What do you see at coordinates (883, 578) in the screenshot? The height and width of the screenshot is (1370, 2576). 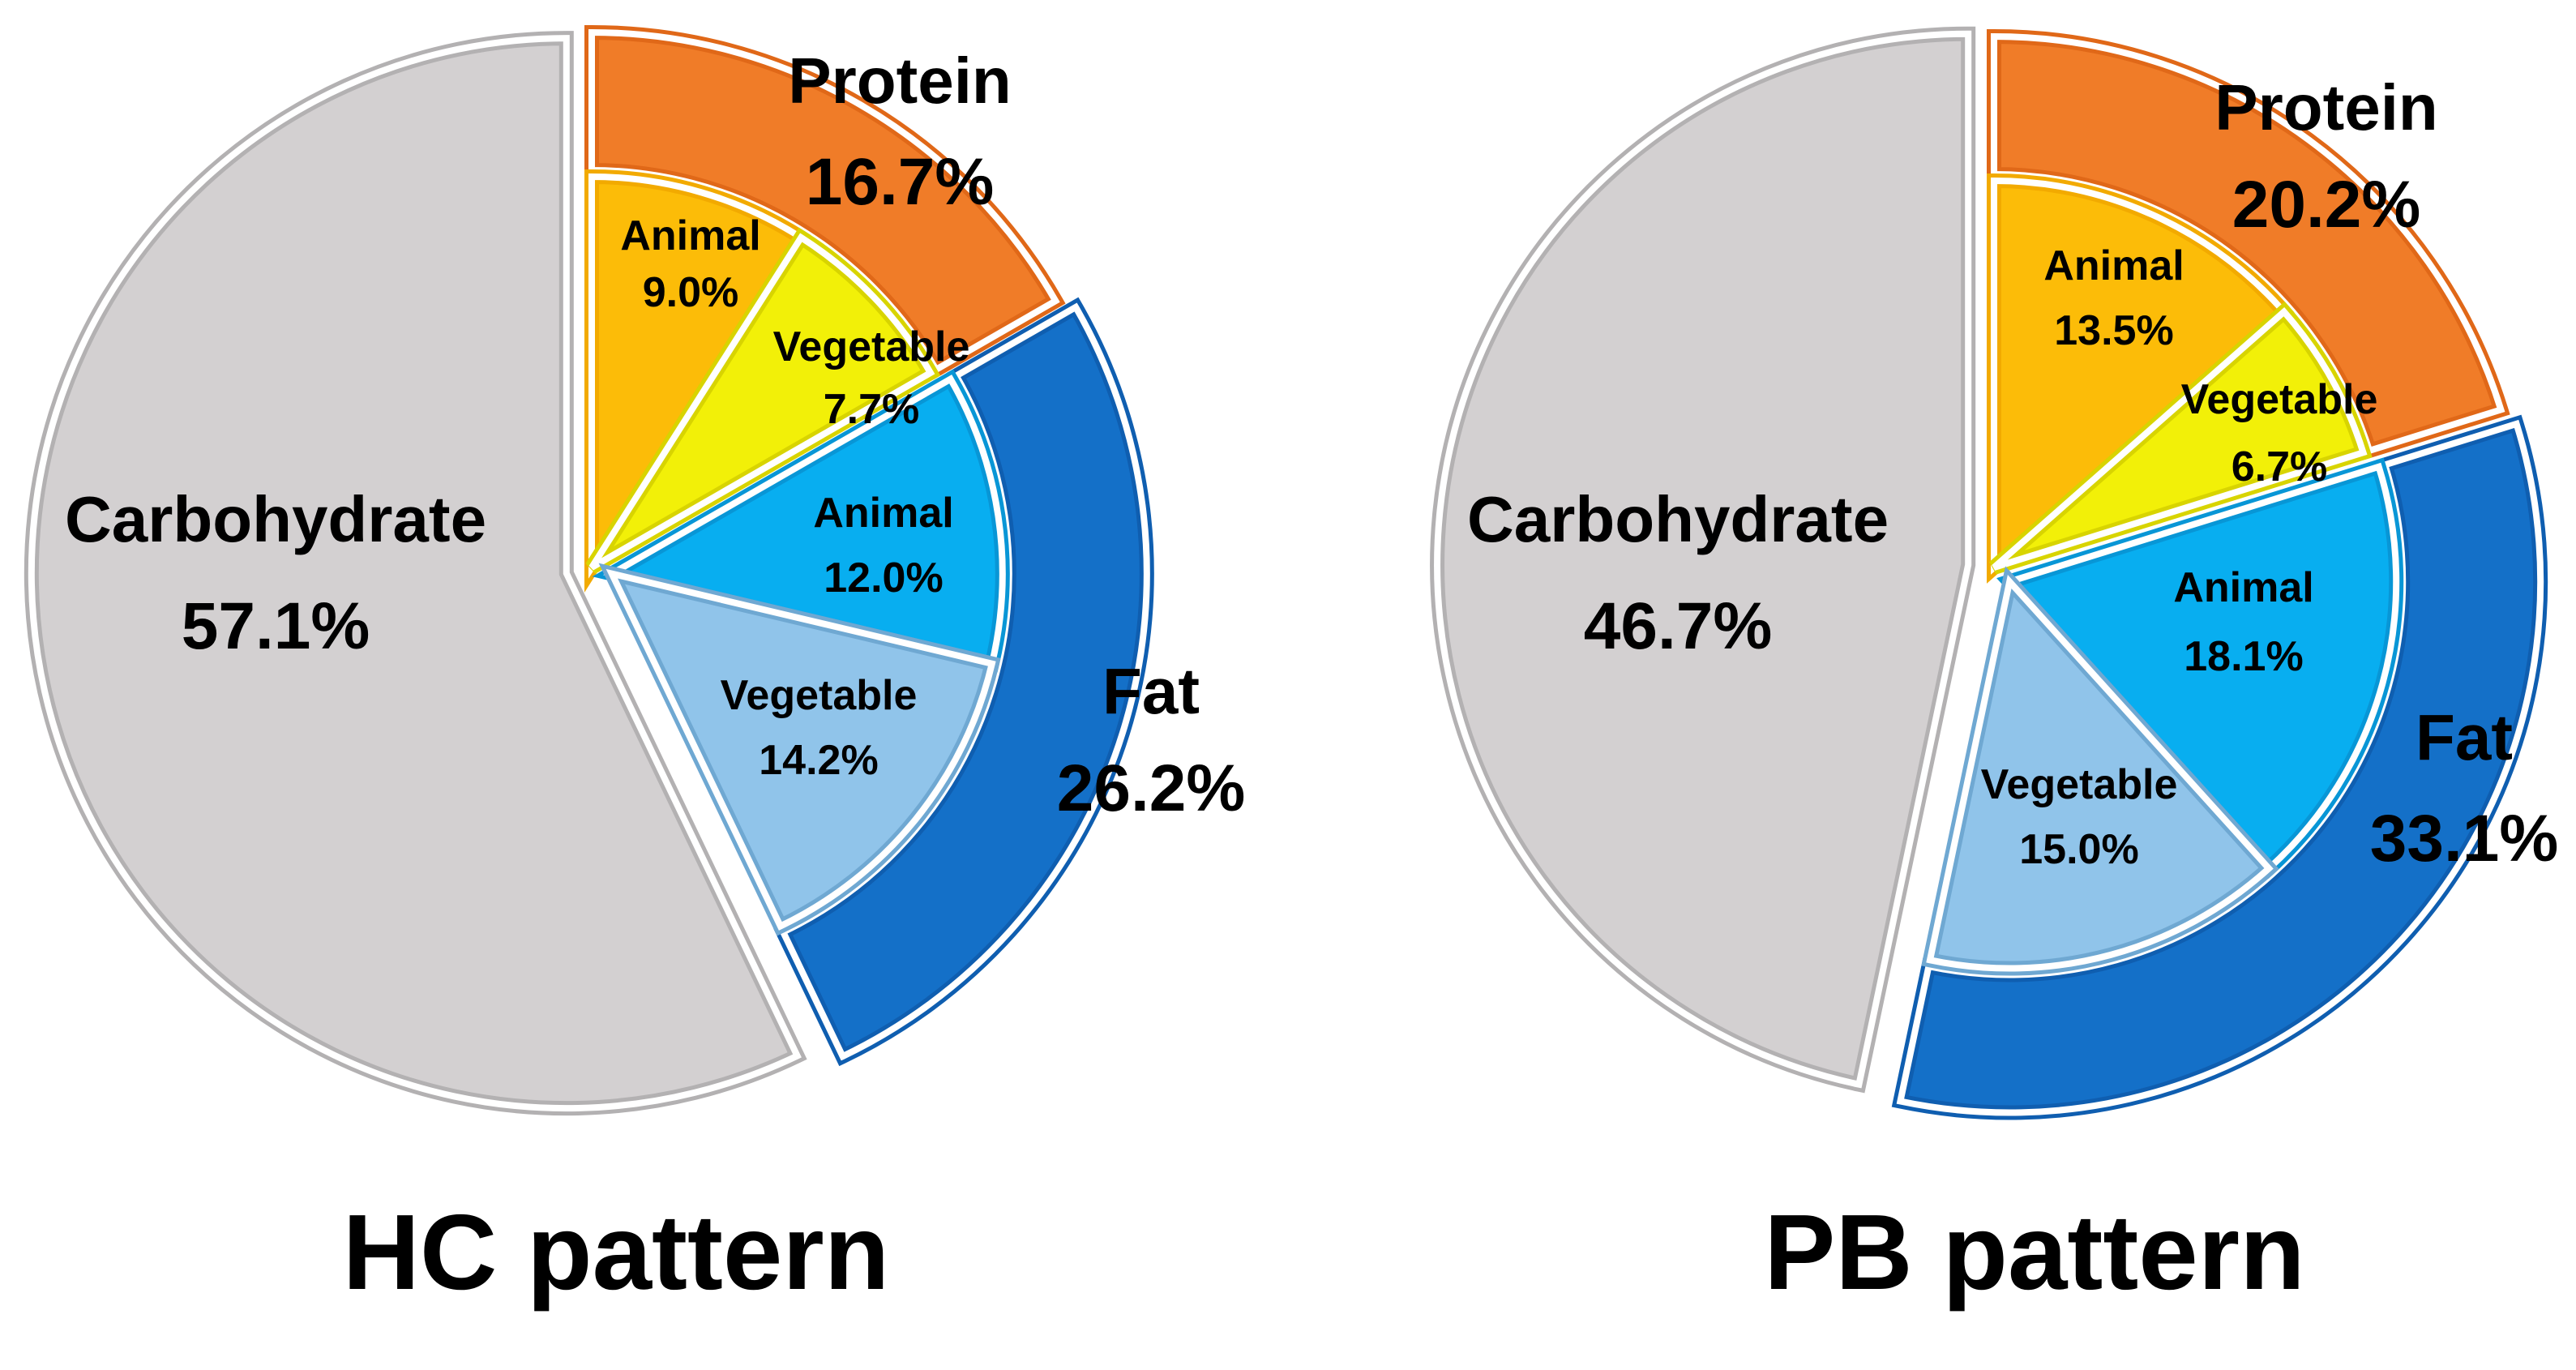 I see `fat-animal-value-label: 12.0%` at bounding box center [883, 578].